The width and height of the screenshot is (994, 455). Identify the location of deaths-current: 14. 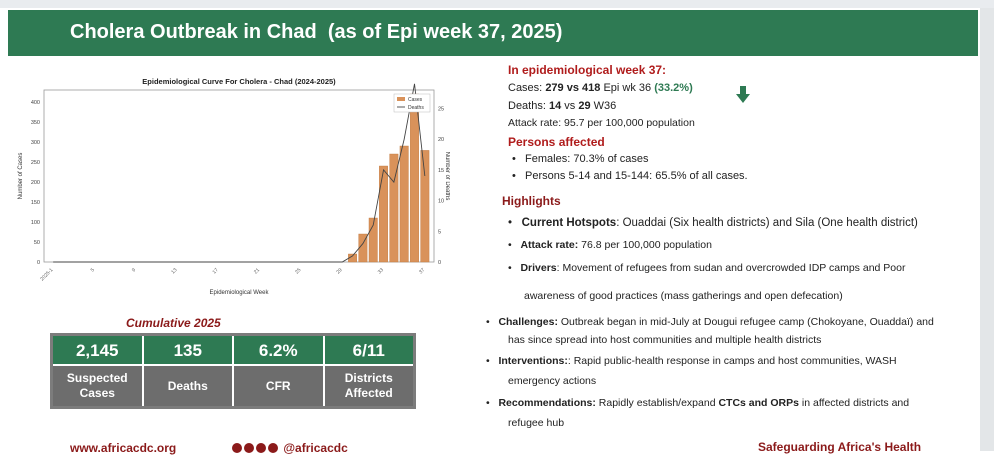
(555, 106).